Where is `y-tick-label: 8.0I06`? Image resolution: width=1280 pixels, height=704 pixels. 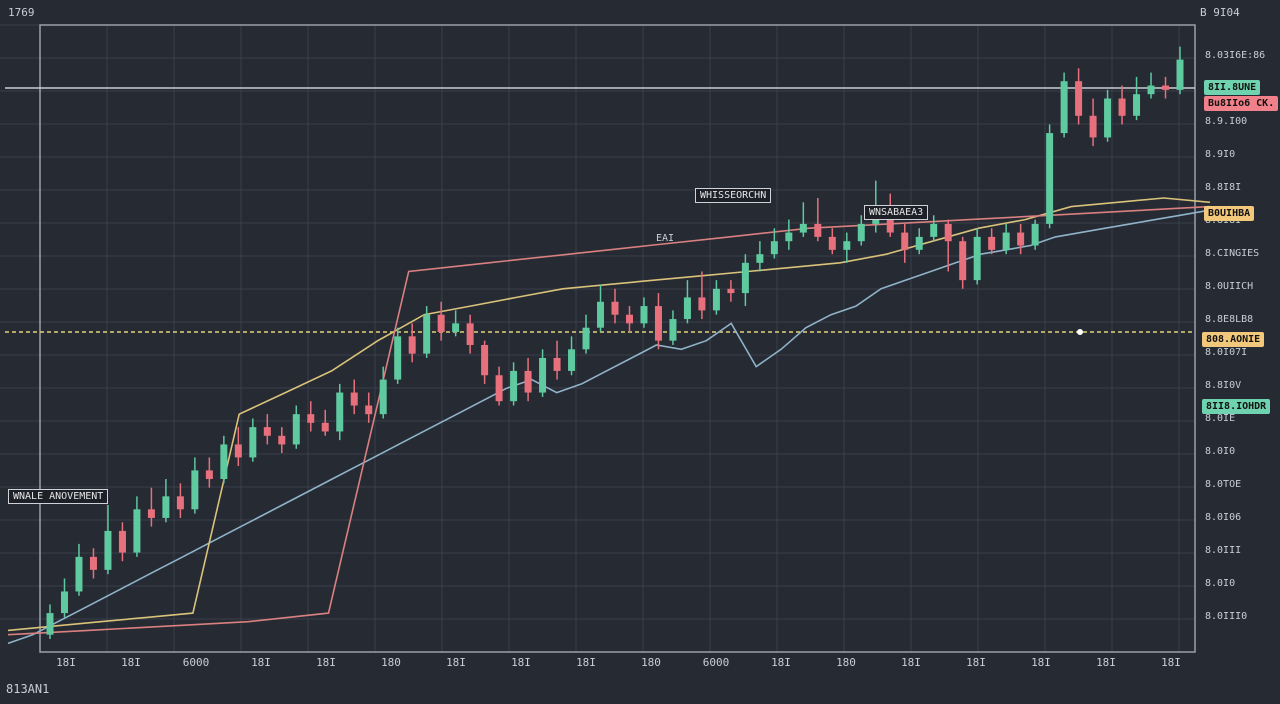 y-tick-label: 8.0I06 is located at coordinates (1223, 517).